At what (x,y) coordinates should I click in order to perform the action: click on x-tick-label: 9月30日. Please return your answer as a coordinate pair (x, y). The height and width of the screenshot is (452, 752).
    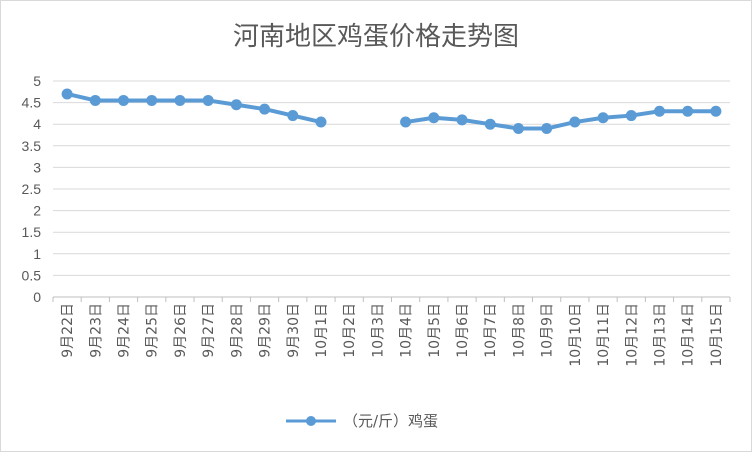
    Looking at the image, I should click on (294, 330).